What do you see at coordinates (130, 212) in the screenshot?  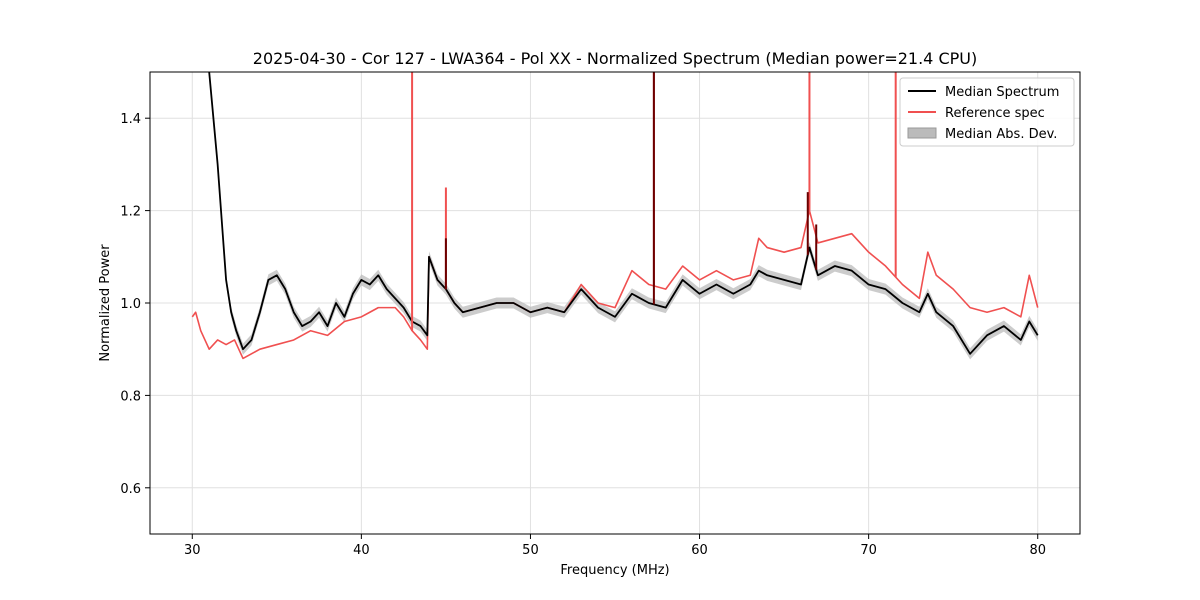 I see `y-tick-label: 1.2` at bounding box center [130, 212].